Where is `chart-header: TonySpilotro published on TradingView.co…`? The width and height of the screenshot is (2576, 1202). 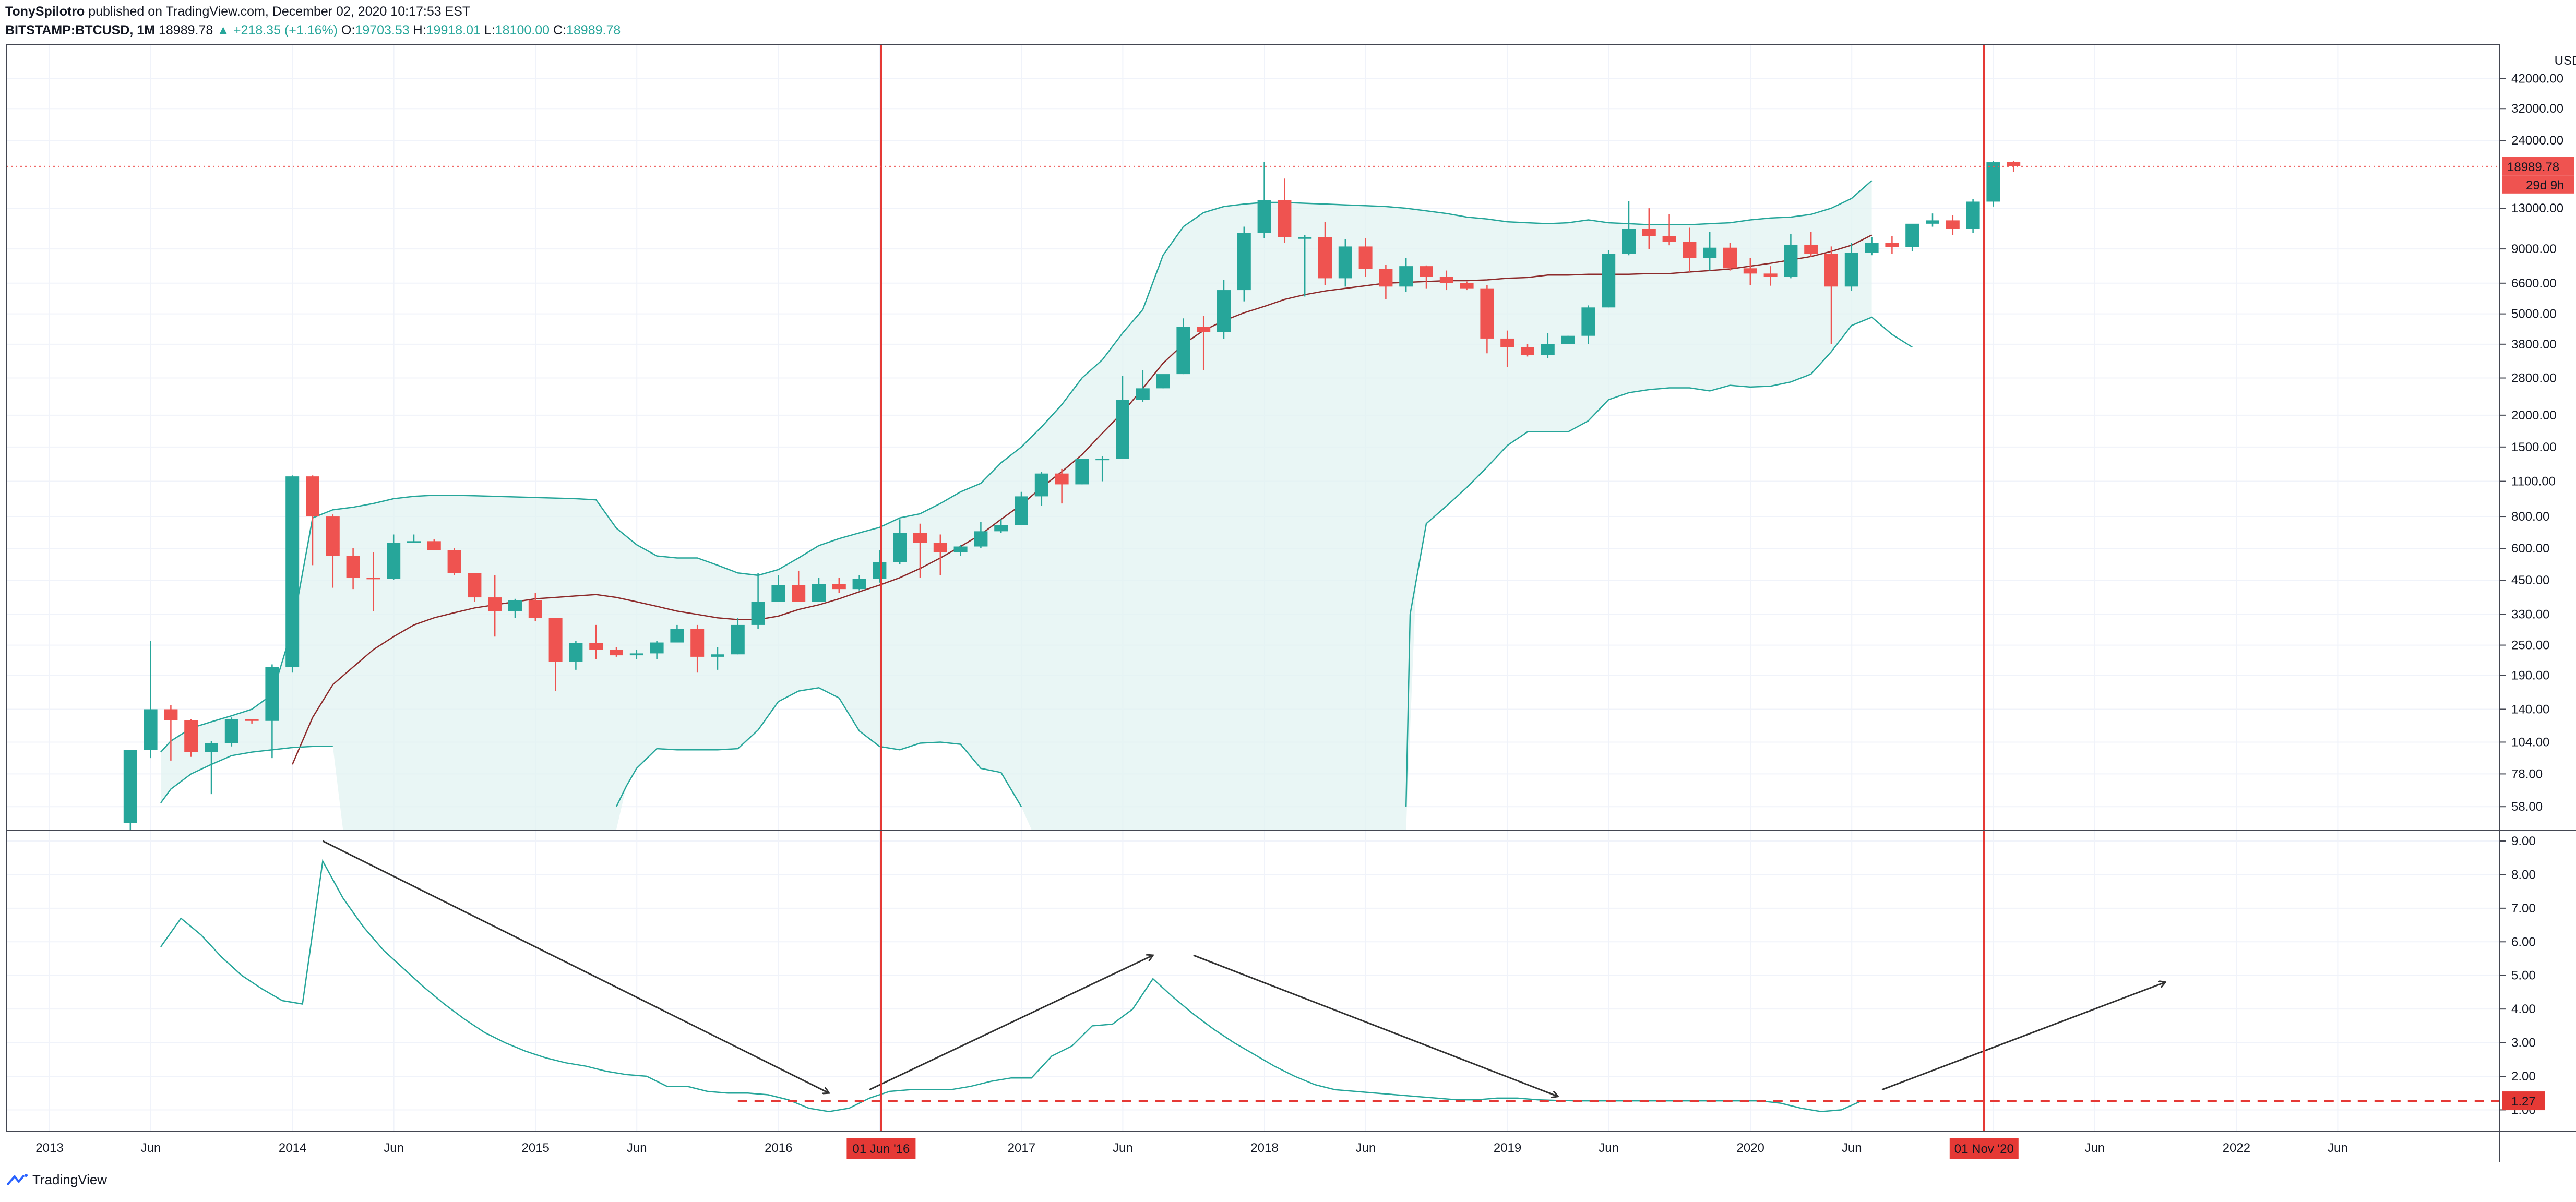
chart-header: TonySpilotro published on TradingView.co… is located at coordinates (313, 21).